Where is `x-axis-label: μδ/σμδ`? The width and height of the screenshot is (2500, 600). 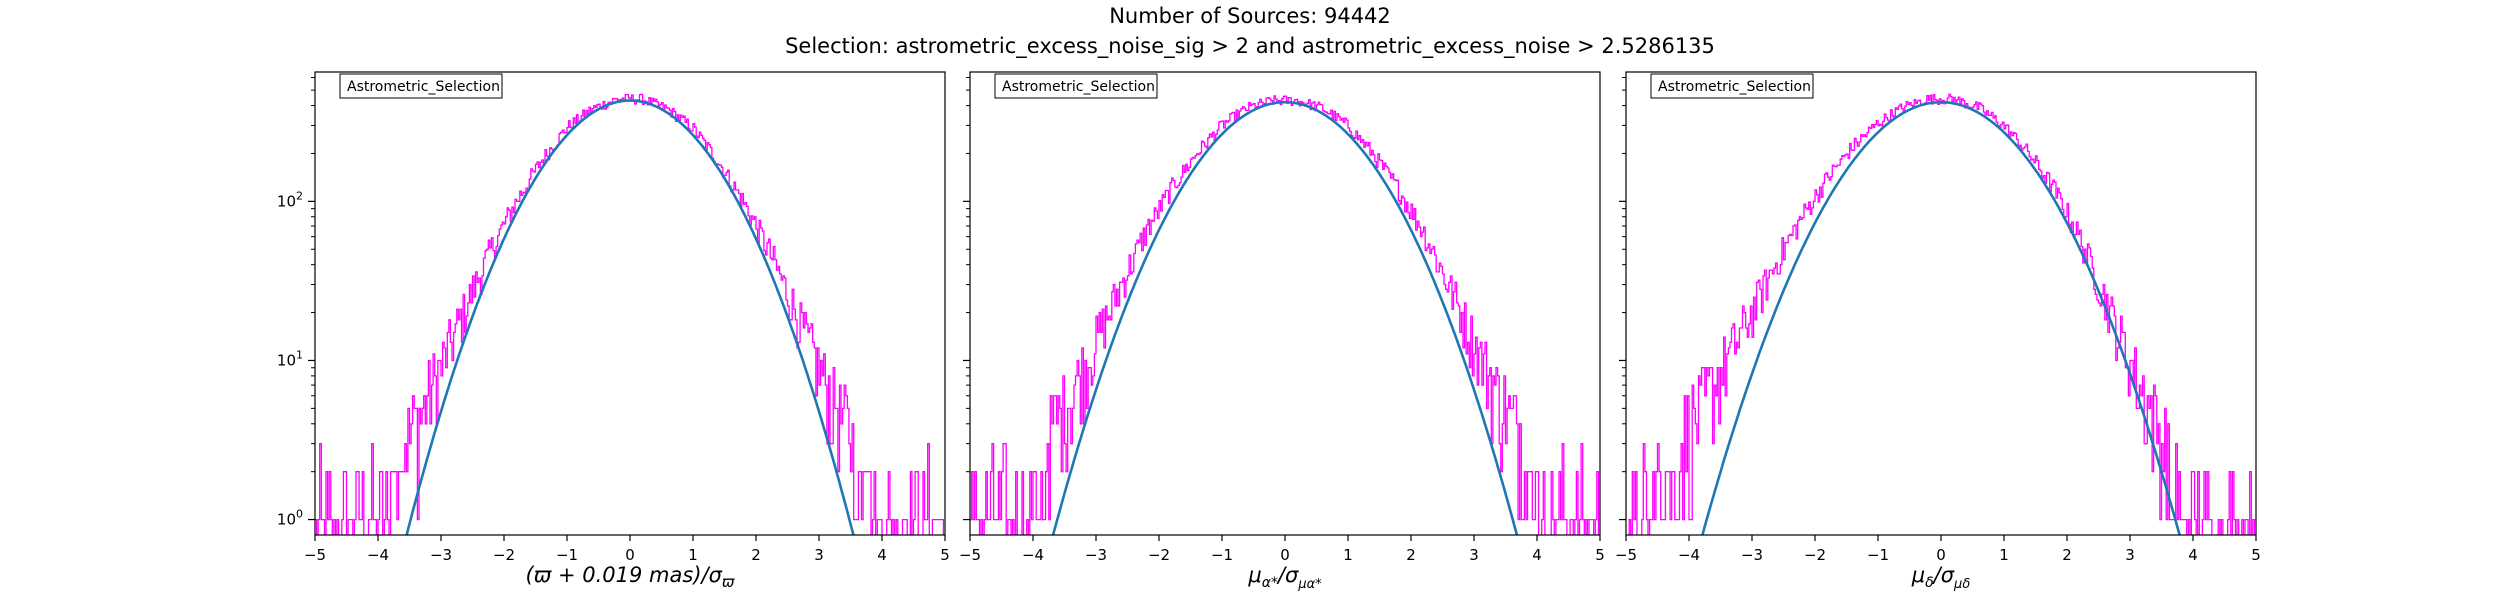
x-axis-label: μδ/σμδ is located at coordinates (1941, 577).